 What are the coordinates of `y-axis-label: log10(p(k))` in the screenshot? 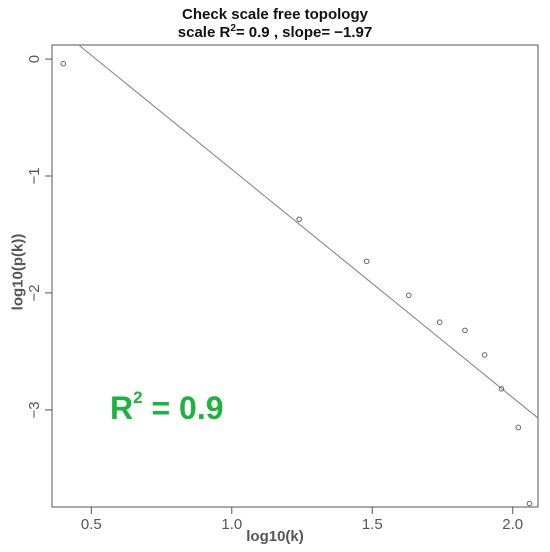 It's located at (18, 272).